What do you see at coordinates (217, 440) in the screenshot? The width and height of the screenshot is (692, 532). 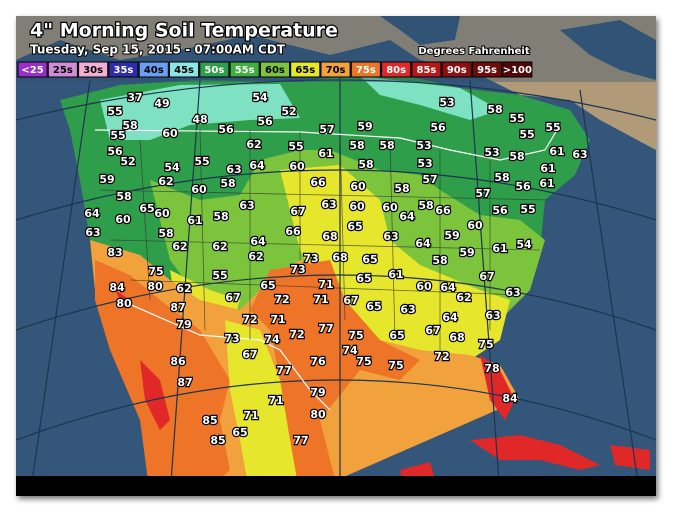 I see `station-value: 85` at bounding box center [217, 440].